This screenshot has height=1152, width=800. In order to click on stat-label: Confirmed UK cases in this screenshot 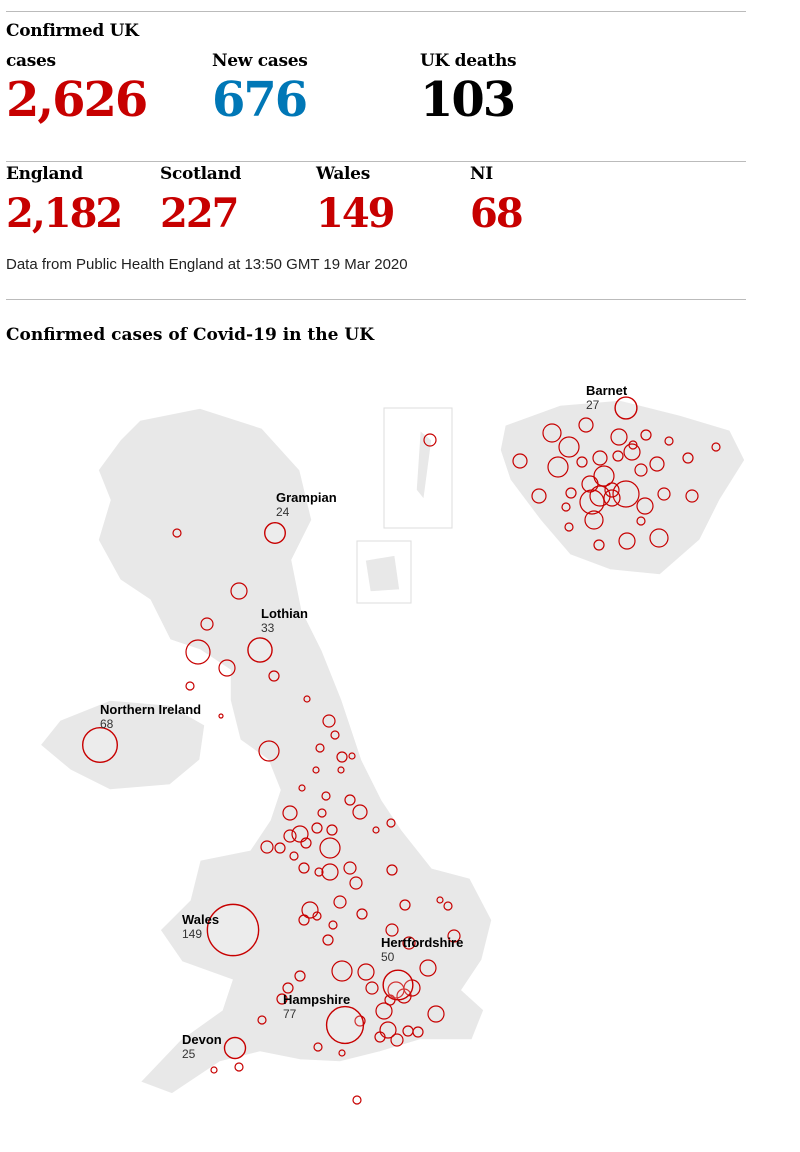, I will do `click(72, 46)`.